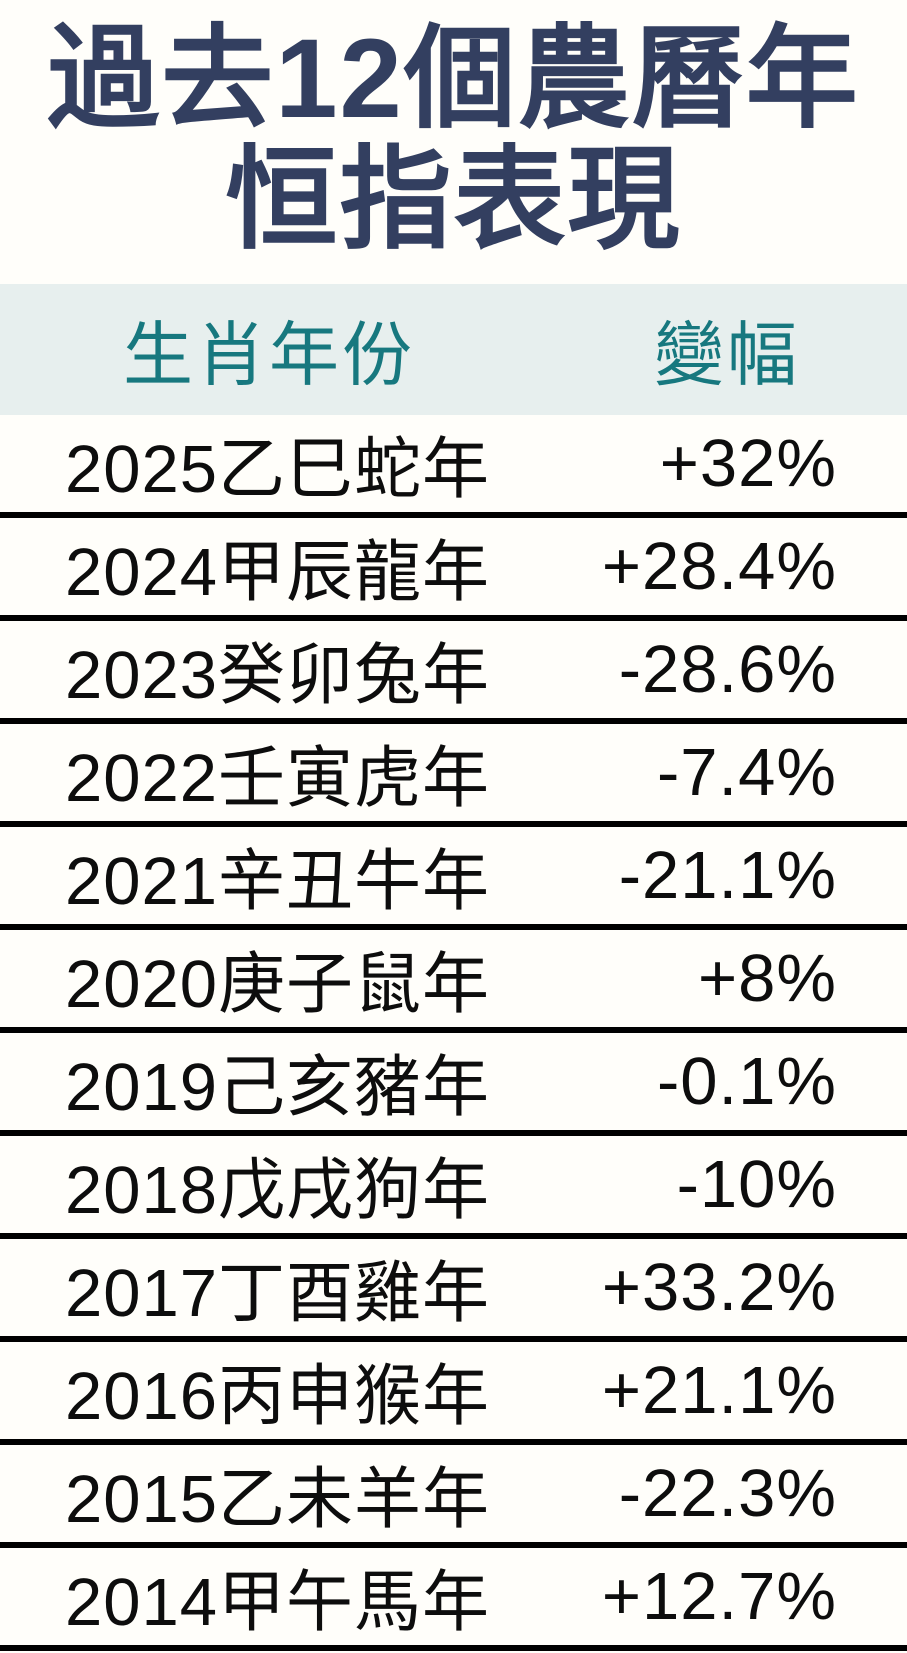  What do you see at coordinates (719, 1596) in the screenshot?
I see `change-pct-cell: +12.7%` at bounding box center [719, 1596].